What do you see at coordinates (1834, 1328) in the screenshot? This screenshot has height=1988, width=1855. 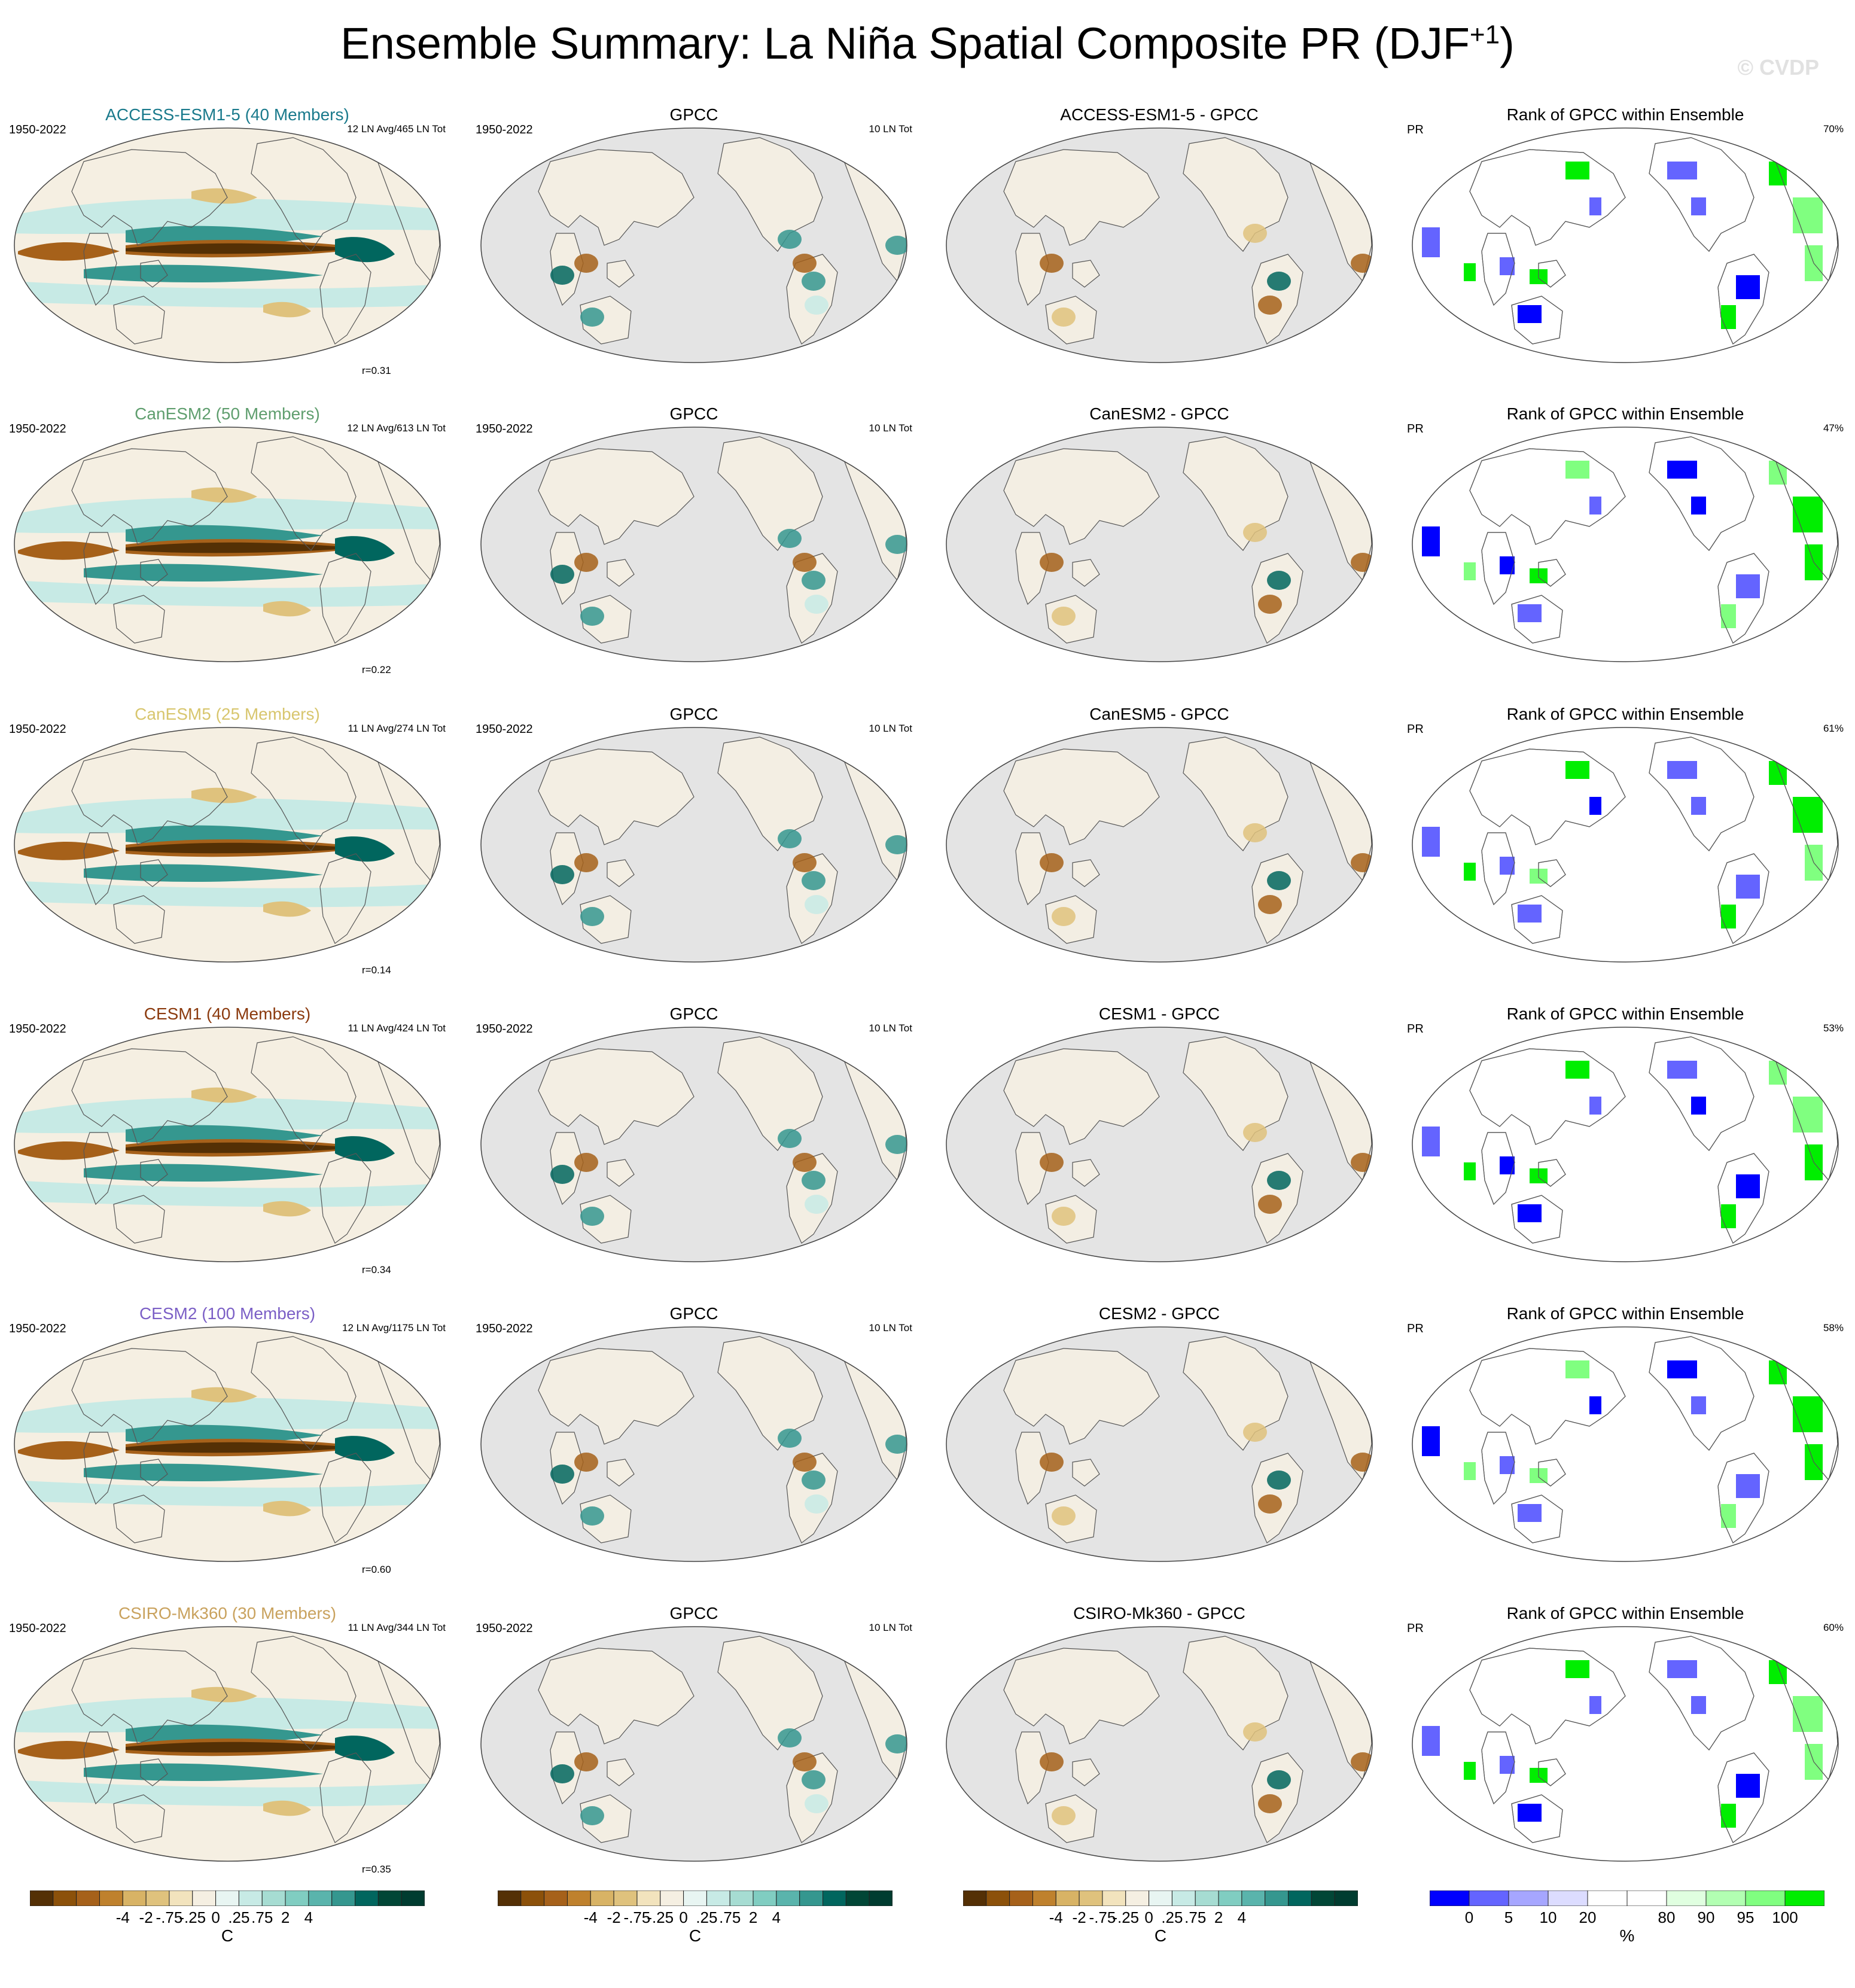 I see `percent-label: 58%` at bounding box center [1834, 1328].